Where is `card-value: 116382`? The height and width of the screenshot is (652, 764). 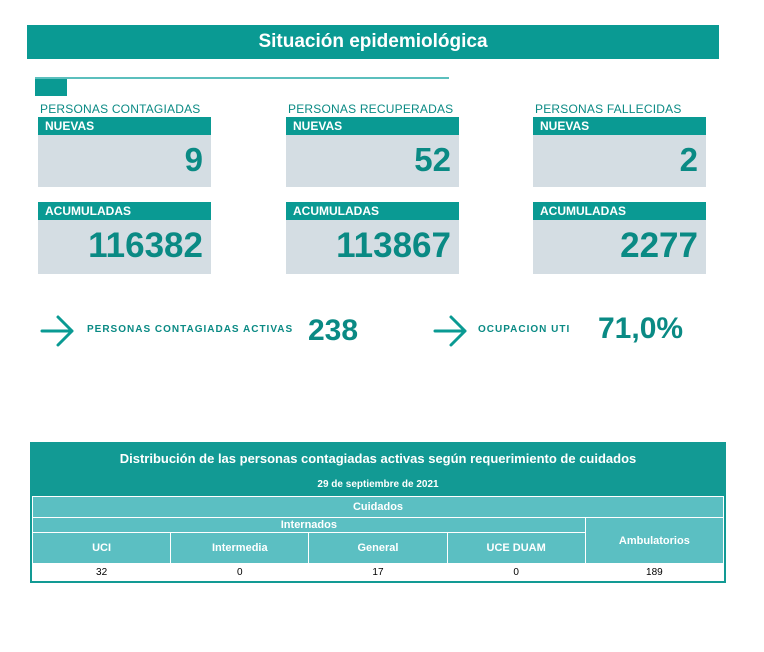
card-value: 116382 is located at coordinates (145, 245).